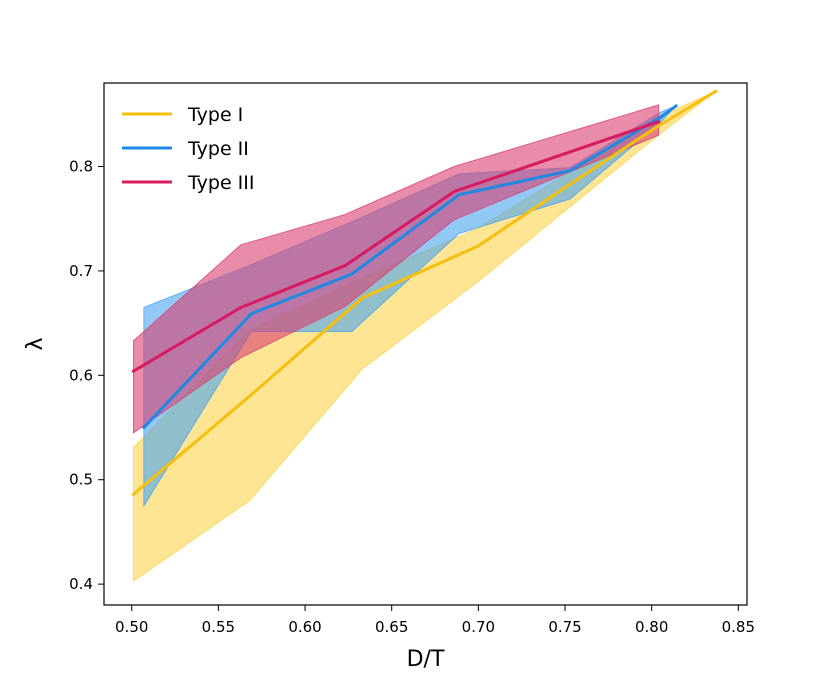 Image resolution: width=830 pixels, height=692 pixels. What do you see at coordinates (215, 115) in the screenshot?
I see `legend-label-type-i: Type I` at bounding box center [215, 115].